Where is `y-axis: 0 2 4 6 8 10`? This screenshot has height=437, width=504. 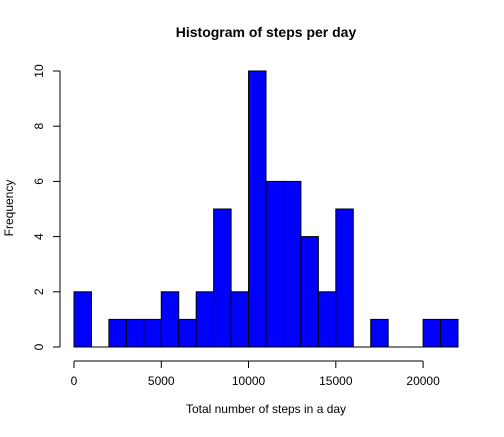 y-axis: 0 2 4 6 8 10 is located at coordinates (46, 207).